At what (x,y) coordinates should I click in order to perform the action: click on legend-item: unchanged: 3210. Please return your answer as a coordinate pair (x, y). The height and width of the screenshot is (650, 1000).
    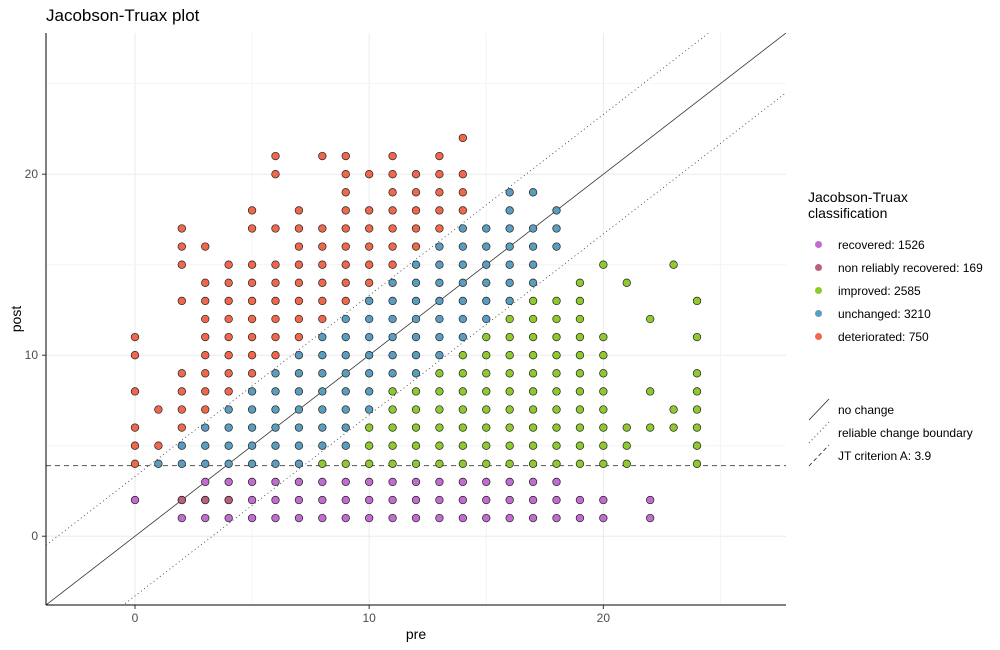
    Looking at the image, I should click on (903, 313).